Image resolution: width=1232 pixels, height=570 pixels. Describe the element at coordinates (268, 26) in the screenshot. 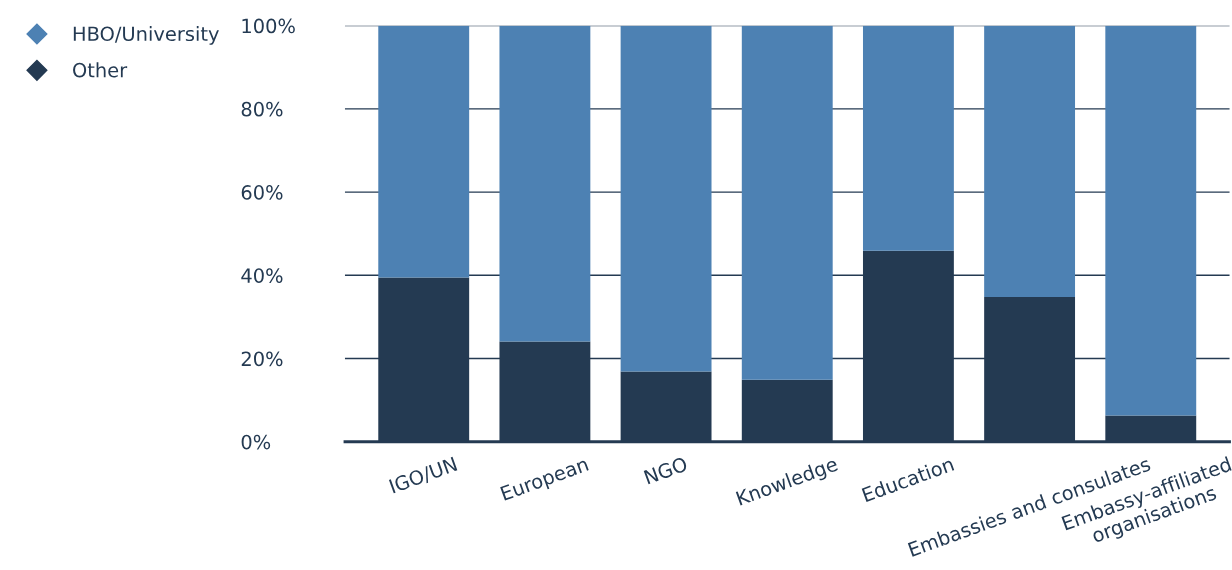

I see `y-tick-label: 100%` at that location.